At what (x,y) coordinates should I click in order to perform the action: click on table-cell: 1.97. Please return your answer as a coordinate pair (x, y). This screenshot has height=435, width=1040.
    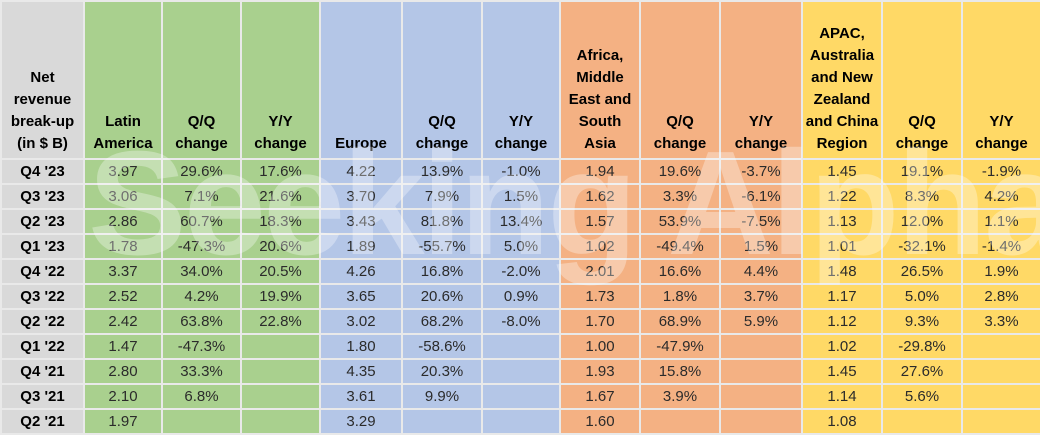
    Looking at the image, I should click on (123, 421).